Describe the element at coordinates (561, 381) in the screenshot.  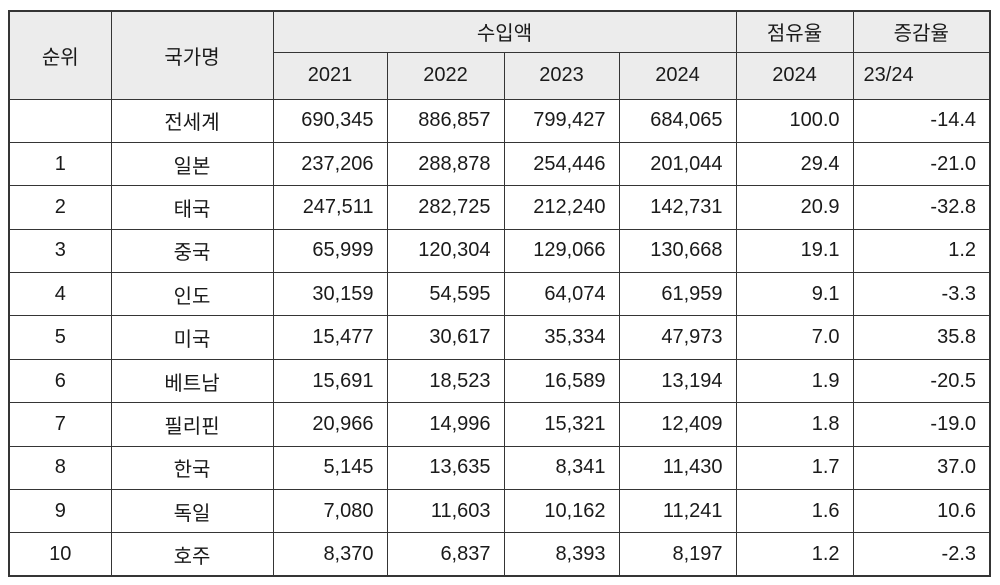
I see `value-cell-2023: 16,589` at that location.